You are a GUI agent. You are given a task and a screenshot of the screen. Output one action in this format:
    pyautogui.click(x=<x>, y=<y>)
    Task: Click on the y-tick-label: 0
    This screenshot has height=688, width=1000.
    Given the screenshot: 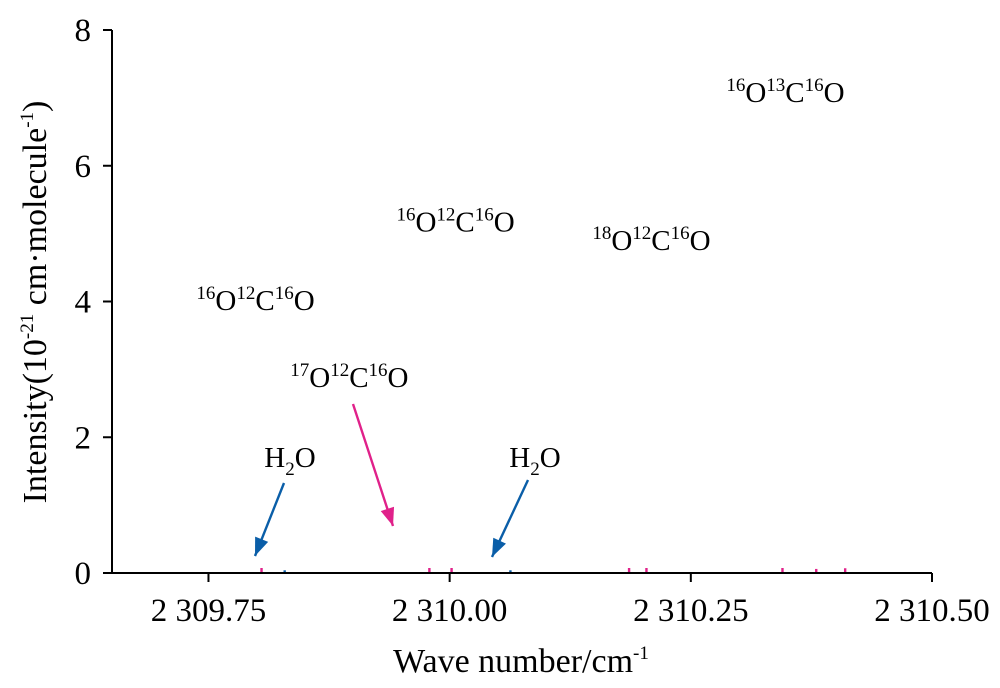 What is the action you would take?
    pyautogui.click(x=83, y=574)
    